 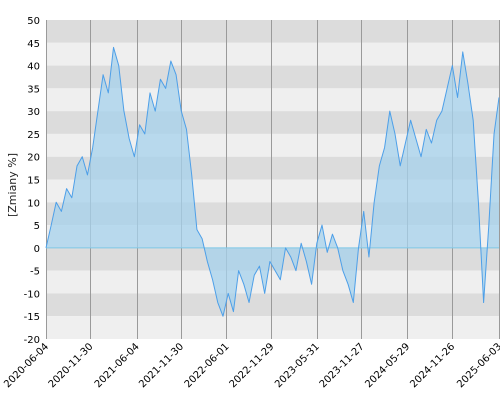 I want to click on x-tick-label: 2020-11-30, so click(x=71, y=365).